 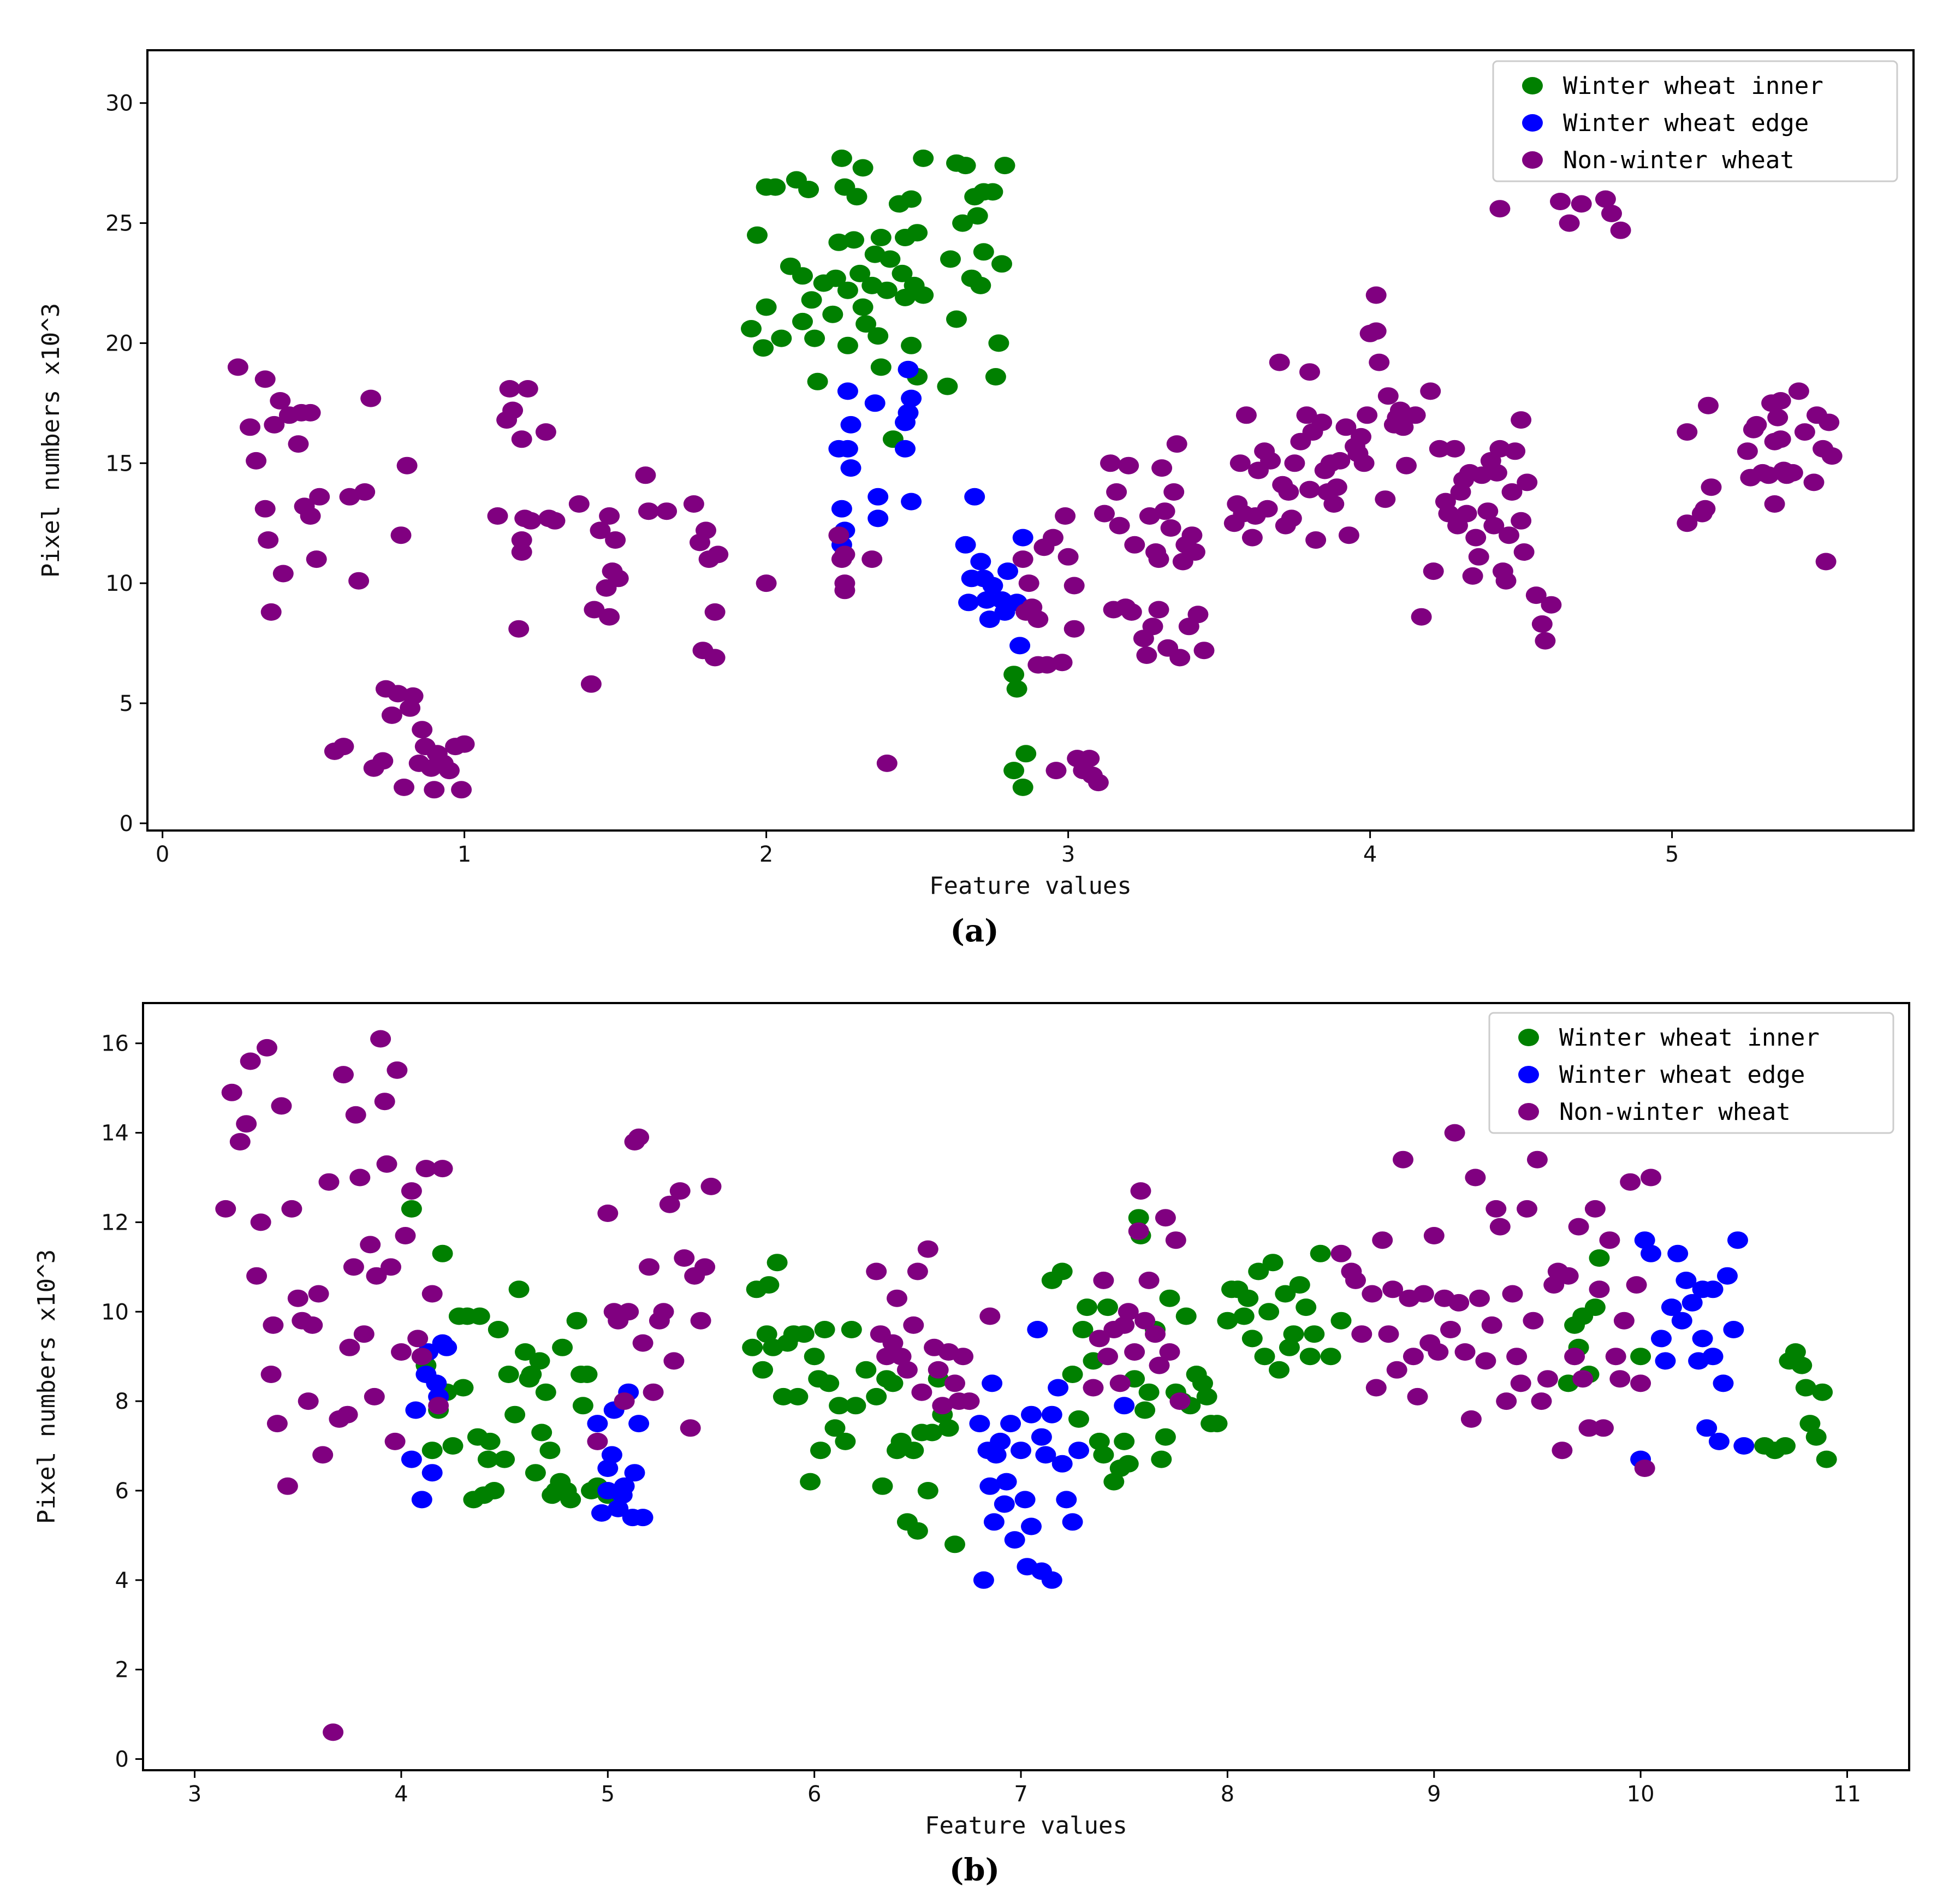 I want to click on x-tick-label: 9, so click(x=1434, y=1794).